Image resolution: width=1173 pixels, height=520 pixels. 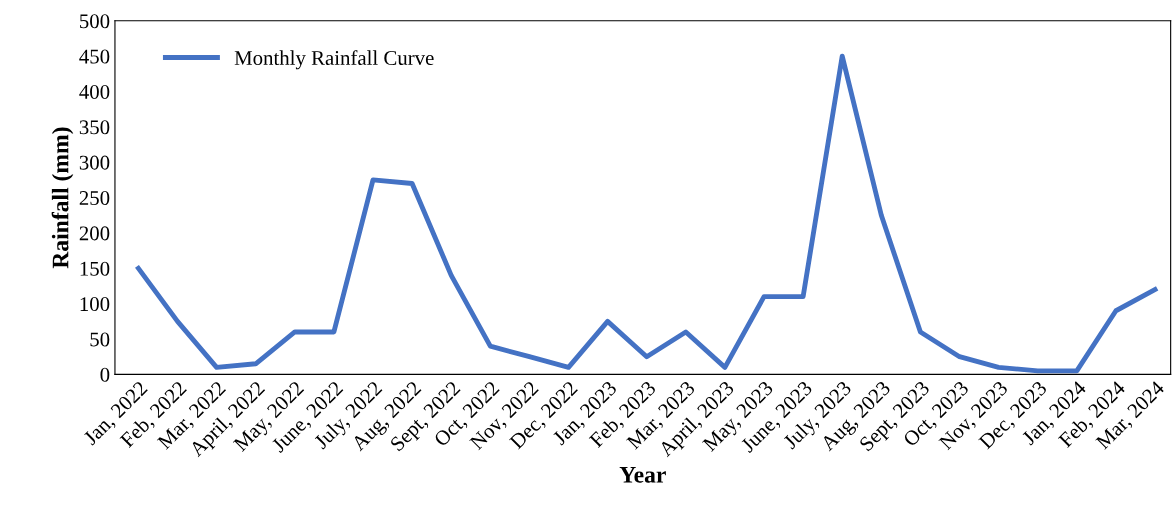 I want to click on y-tick-label: 0, so click(x=105, y=374).